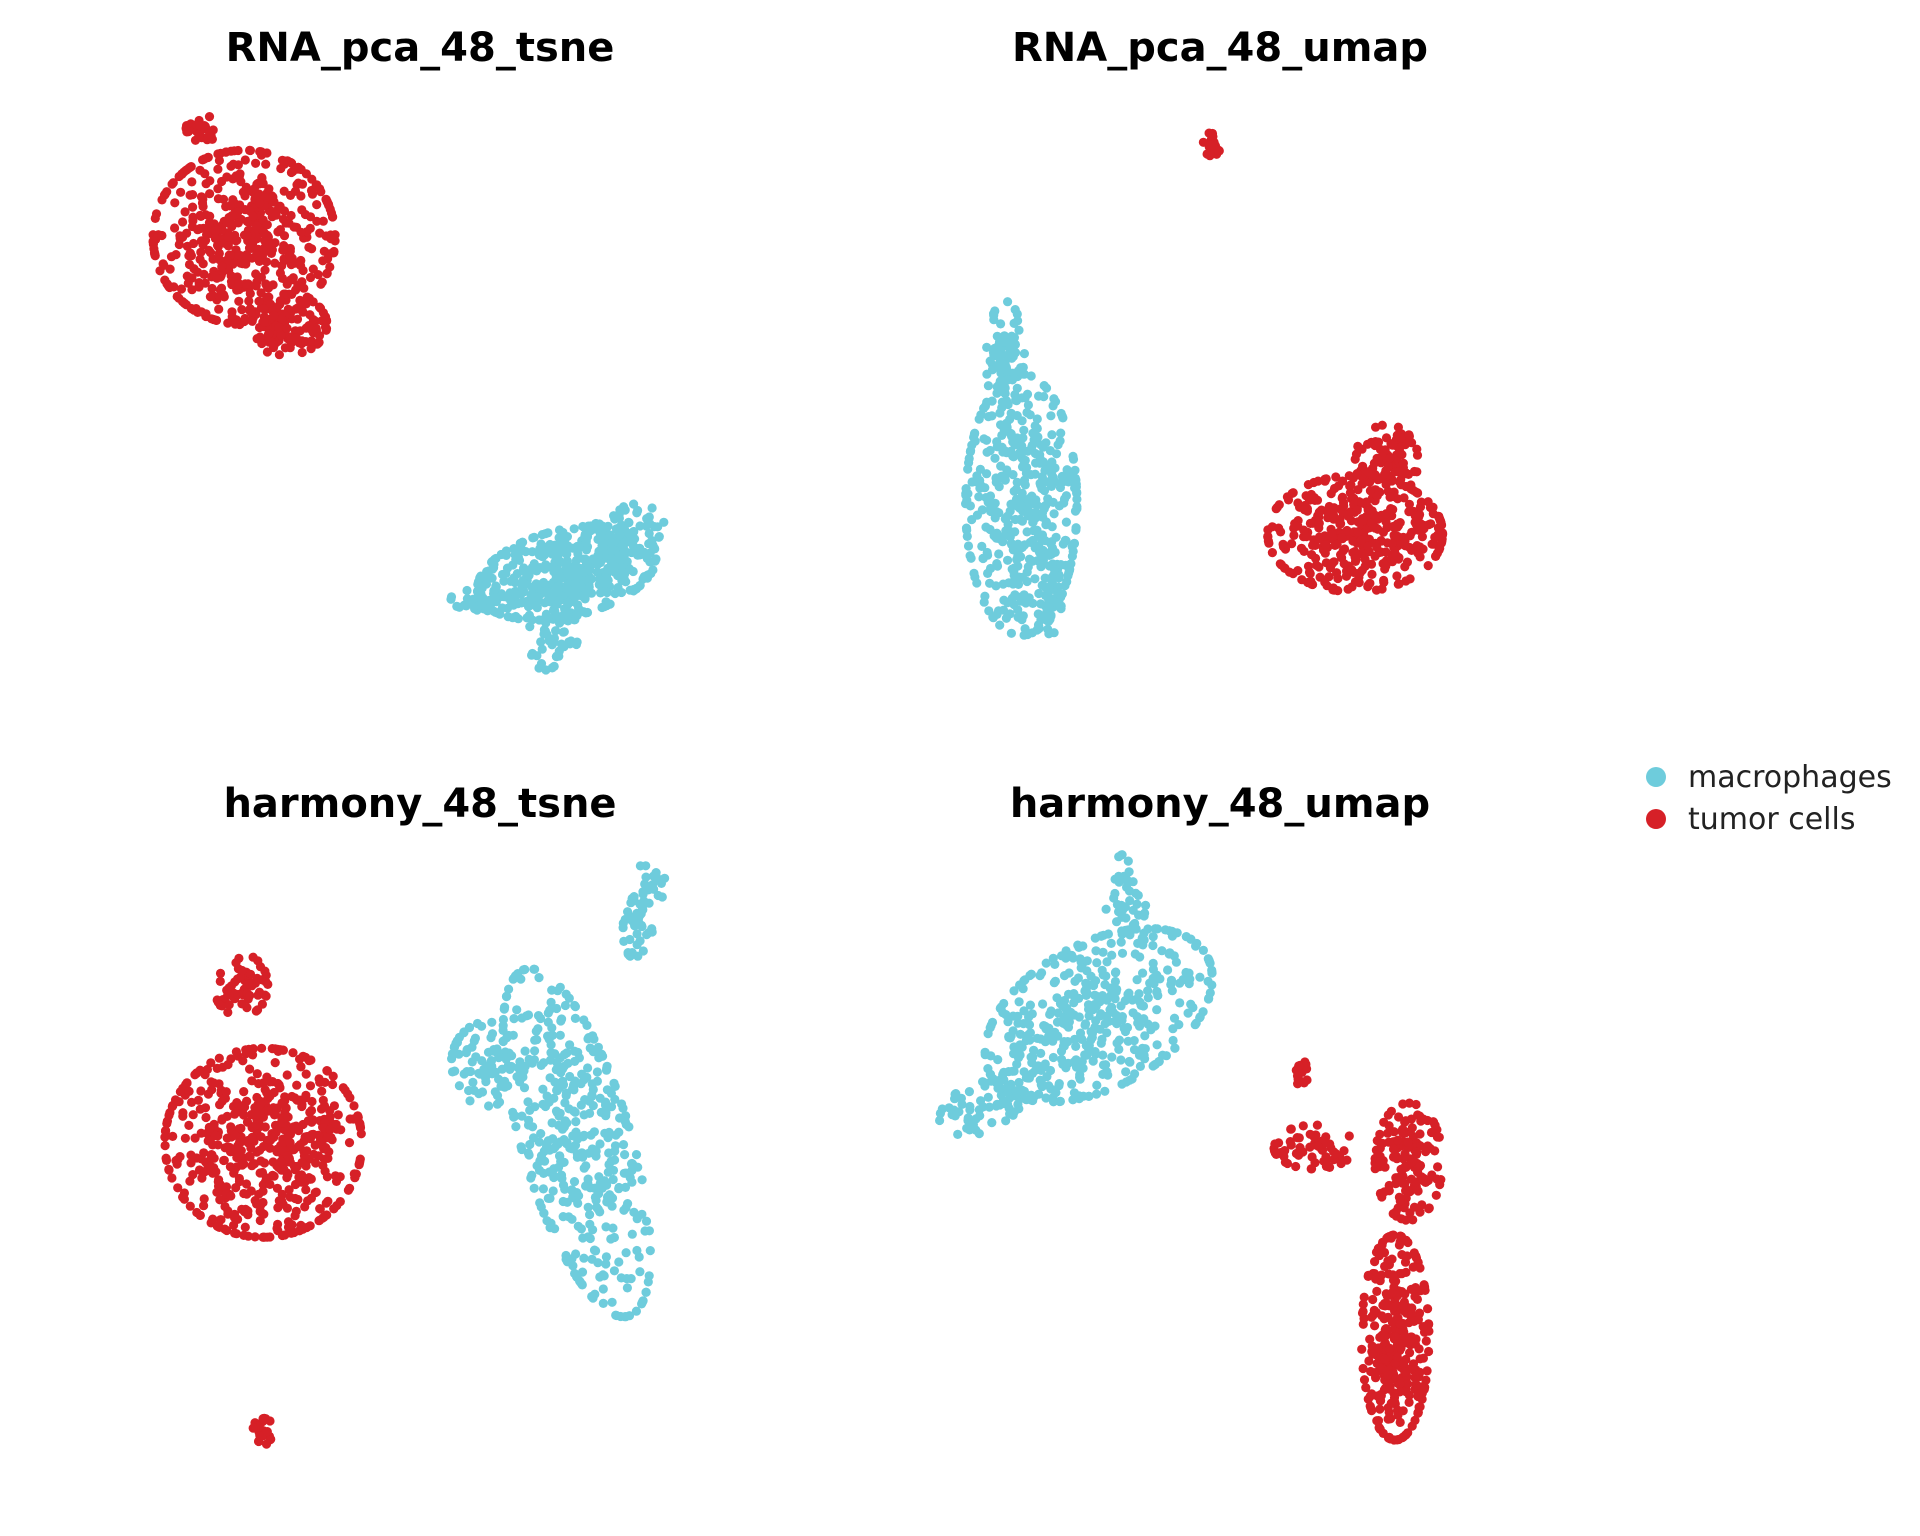 The width and height of the screenshot is (1920, 1536). I want to click on legend-label: tumor cells, so click(1772, 819).